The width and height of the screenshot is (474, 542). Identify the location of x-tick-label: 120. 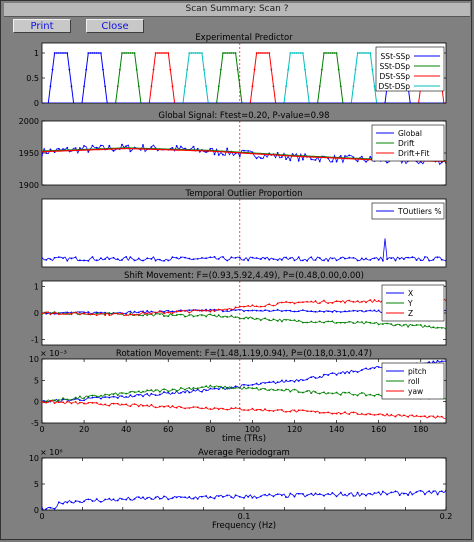
(294, 429).